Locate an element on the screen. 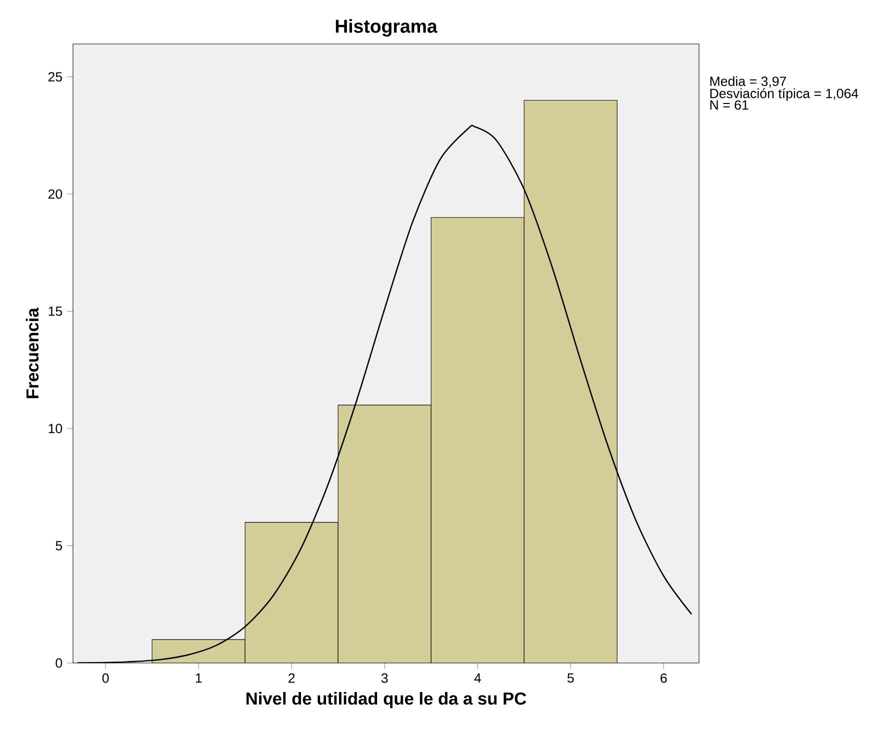 Image resolution: width=895 pixels, height=731 pixels. x-axis-title: Nivel de utilidad que le da a su PC is located at coordinates (386, 700).